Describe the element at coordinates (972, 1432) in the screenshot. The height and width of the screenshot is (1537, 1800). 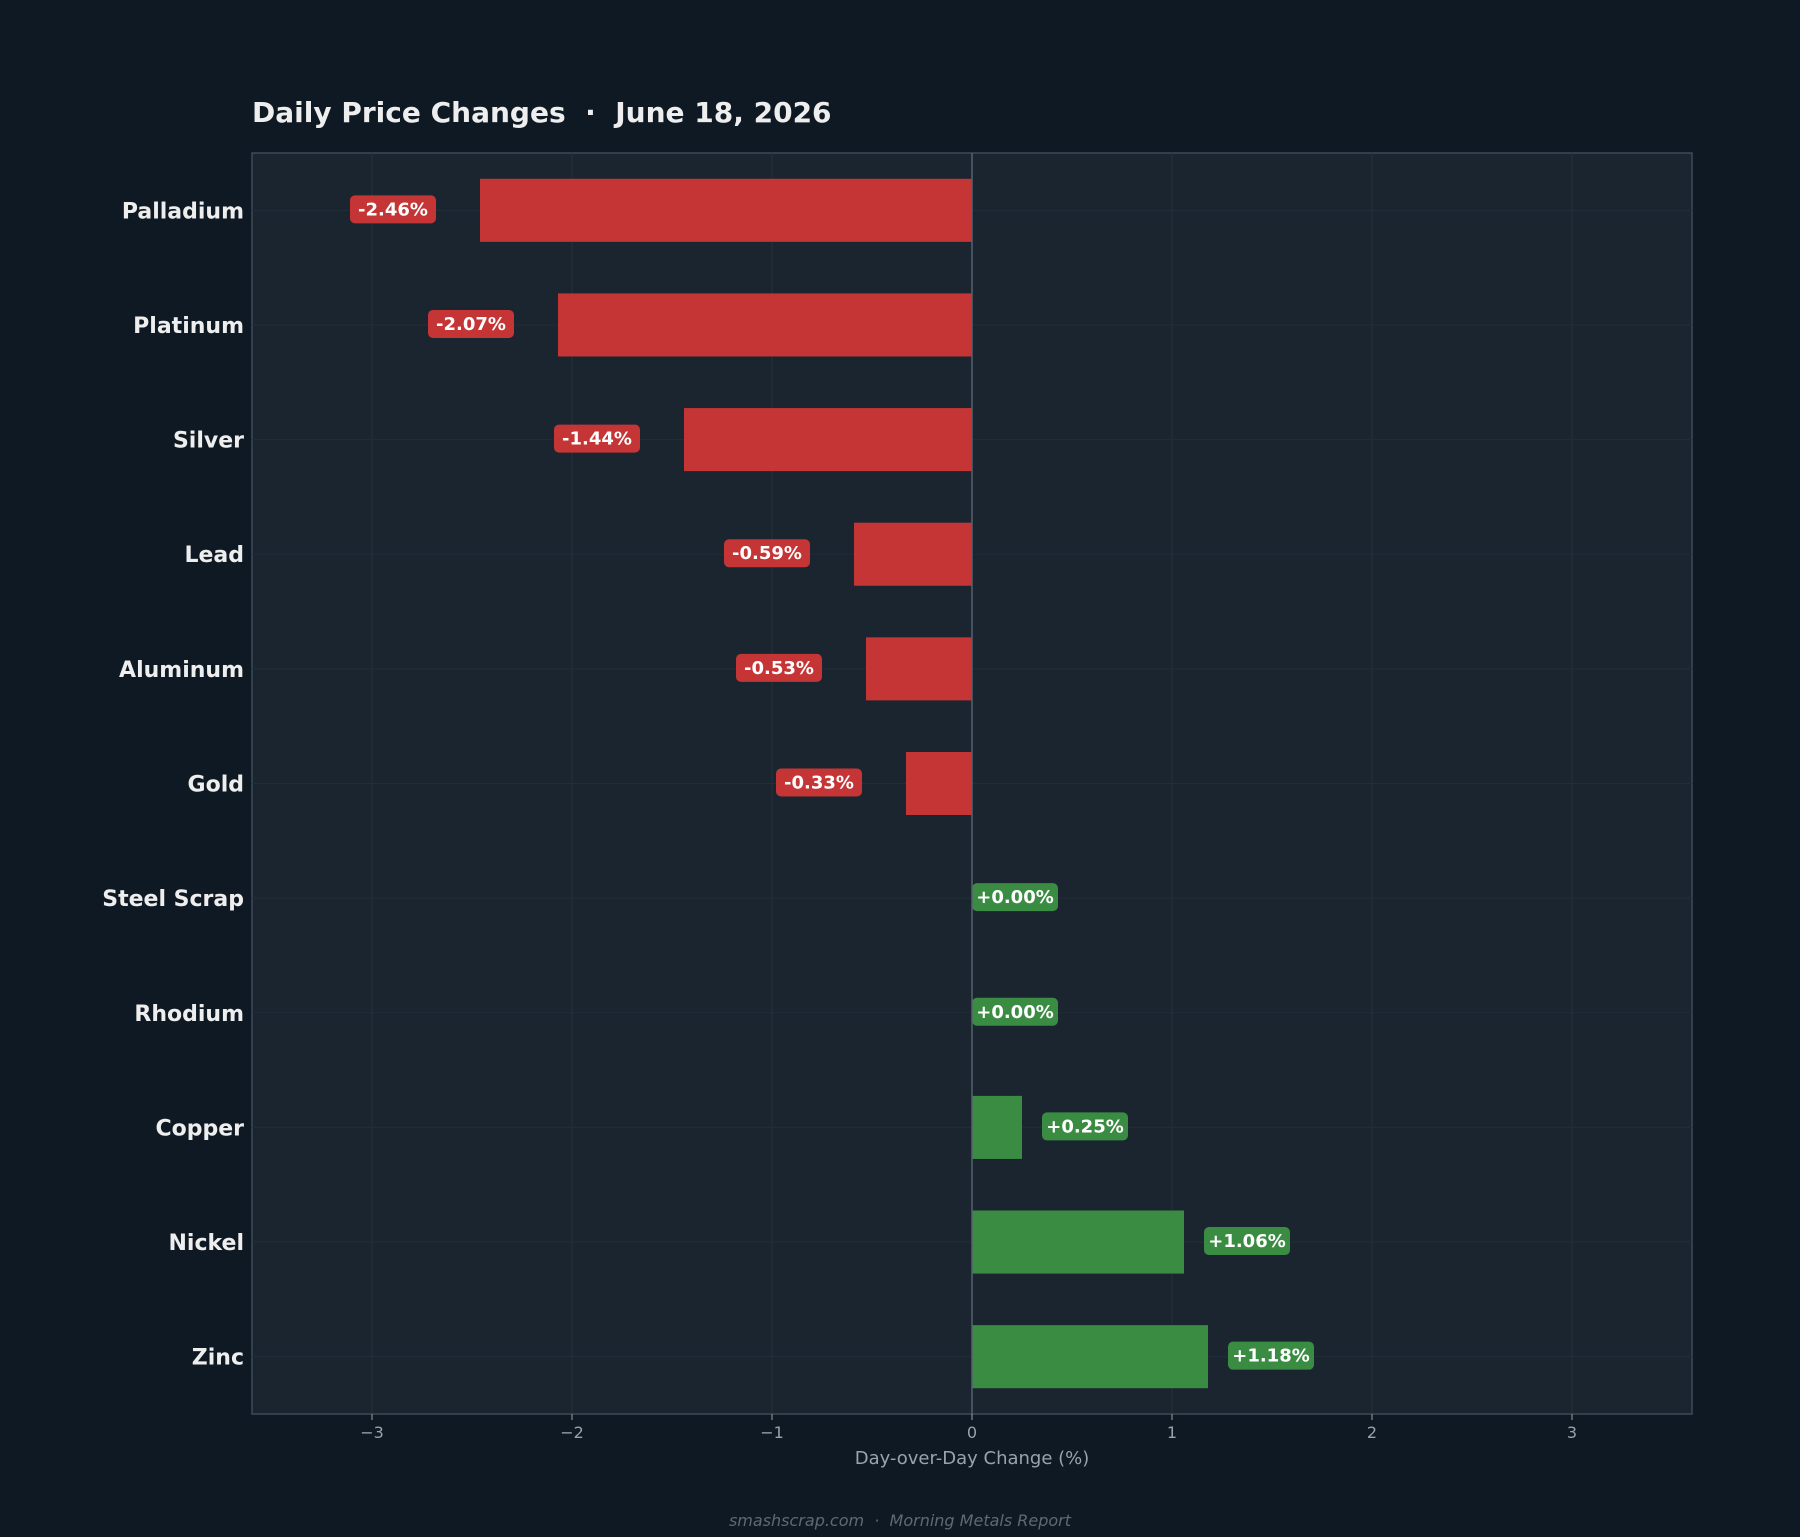
I see `x-tick-label: 0` at that location.